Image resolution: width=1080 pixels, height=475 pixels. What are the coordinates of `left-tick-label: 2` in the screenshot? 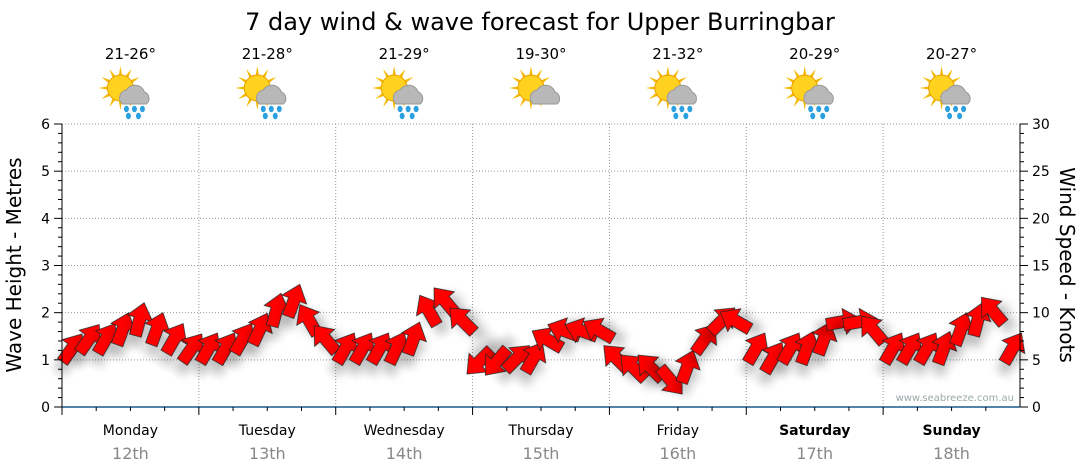 It's located at (45, 314).